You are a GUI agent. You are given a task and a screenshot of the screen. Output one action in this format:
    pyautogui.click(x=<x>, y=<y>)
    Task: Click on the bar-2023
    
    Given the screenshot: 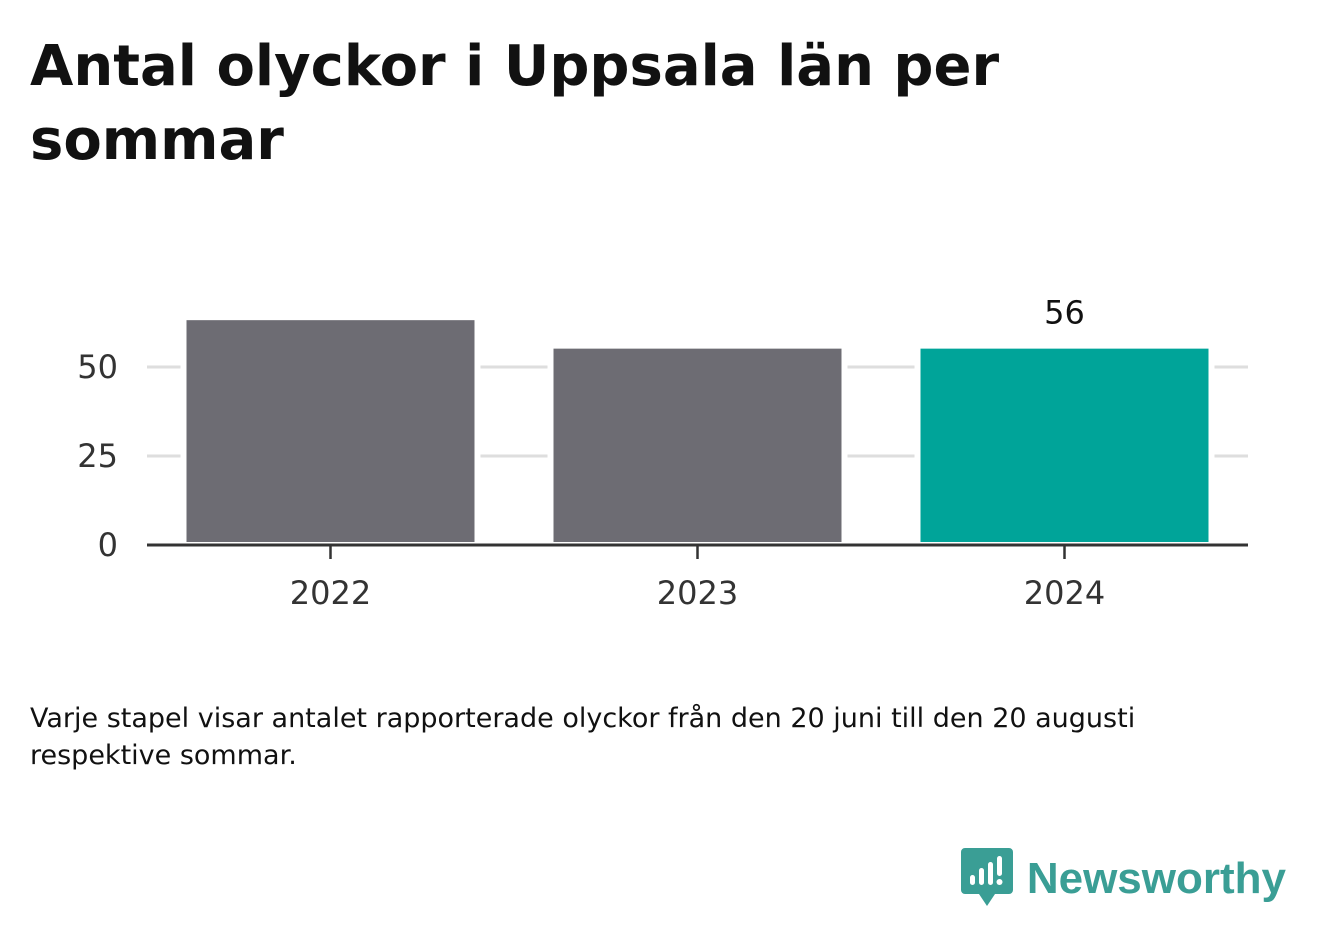 What is the action you would take?
    pyautogui.click(x=697, y=445)
    